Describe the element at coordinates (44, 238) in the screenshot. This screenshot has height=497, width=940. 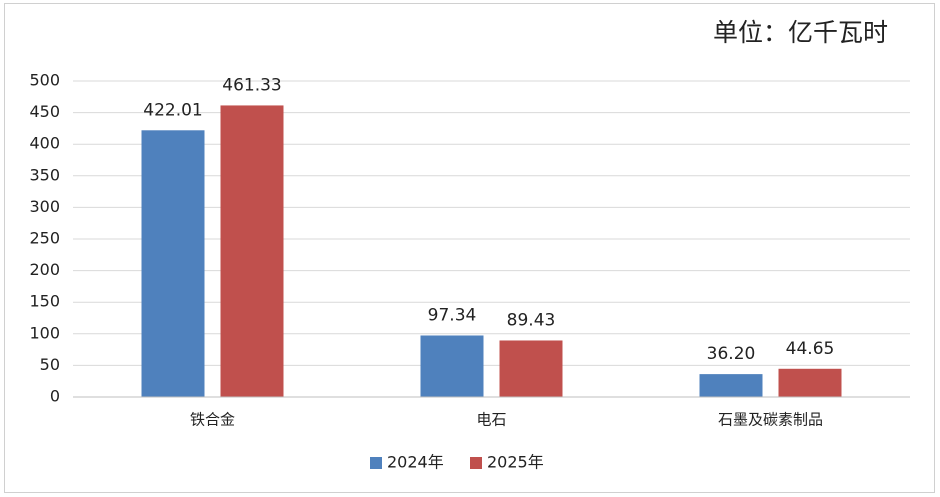
I see `y-tick-label: 250` at that location.